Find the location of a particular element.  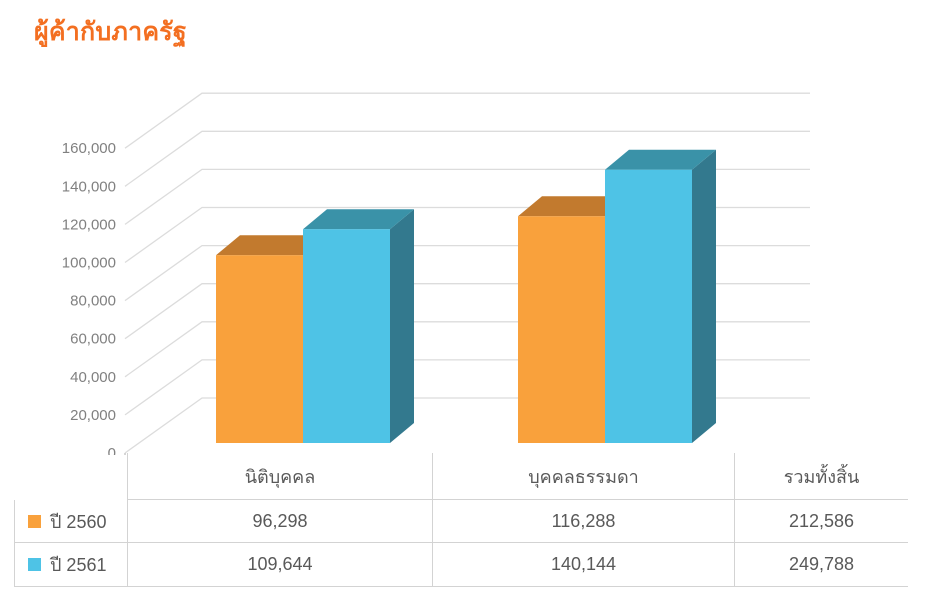

table-cell: 249,788 is located at coordinates (821, 565).